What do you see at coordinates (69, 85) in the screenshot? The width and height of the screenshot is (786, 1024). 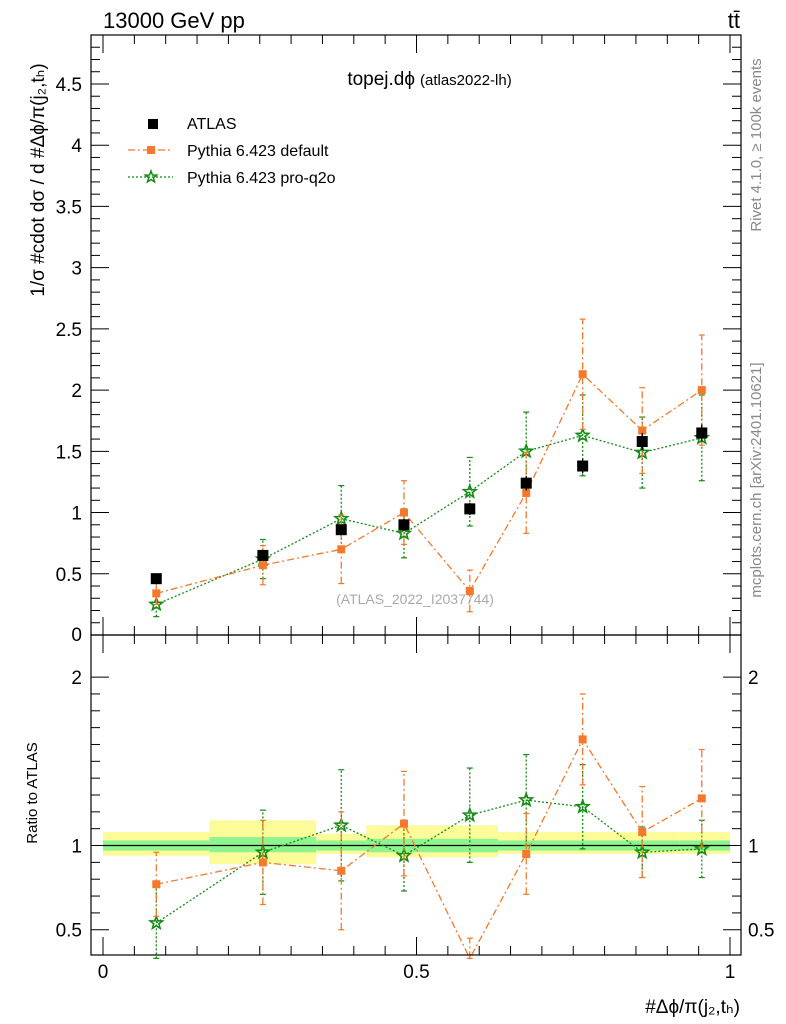 I see `main-ytick-label: 4.5` at bounding box center [69, 85].